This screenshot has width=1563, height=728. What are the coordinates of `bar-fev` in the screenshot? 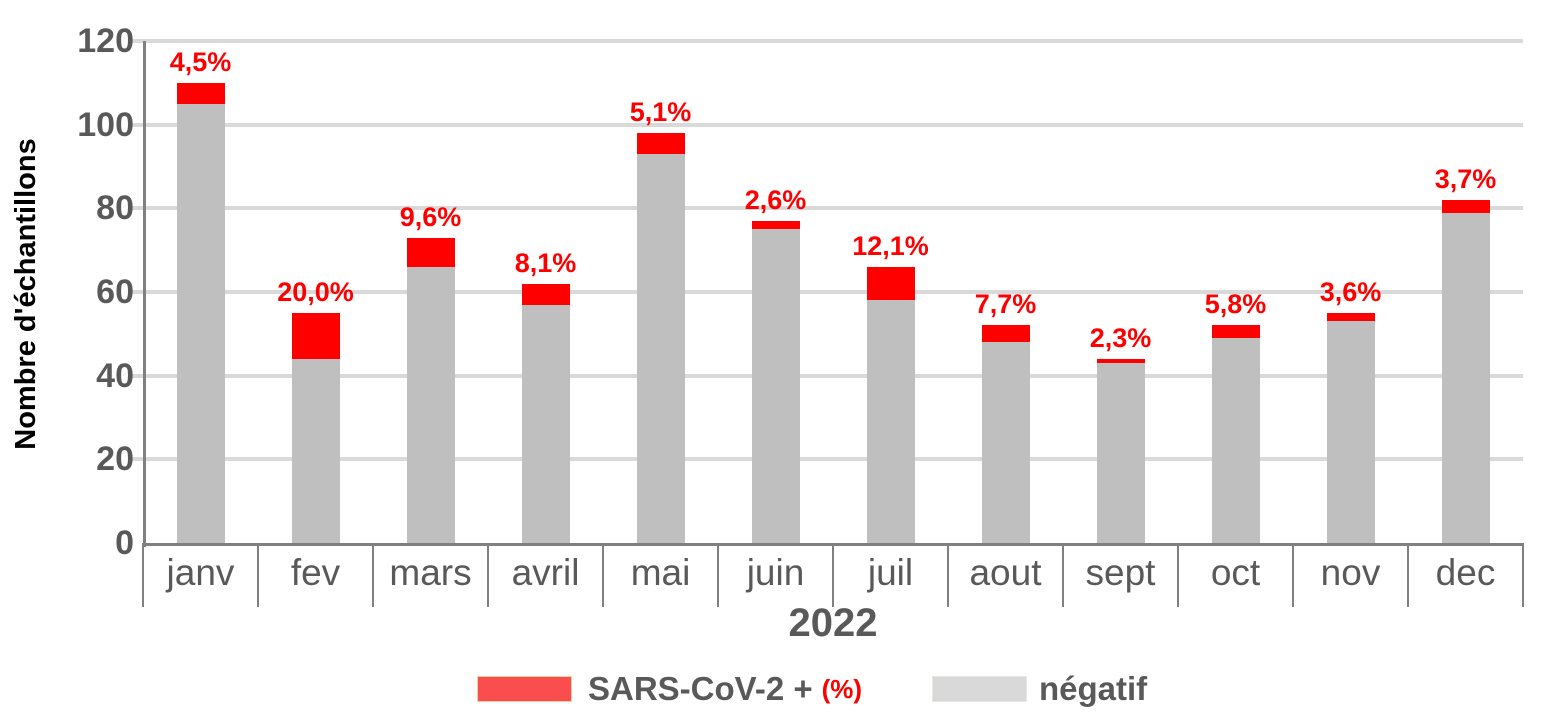 It's located at (315, 427).